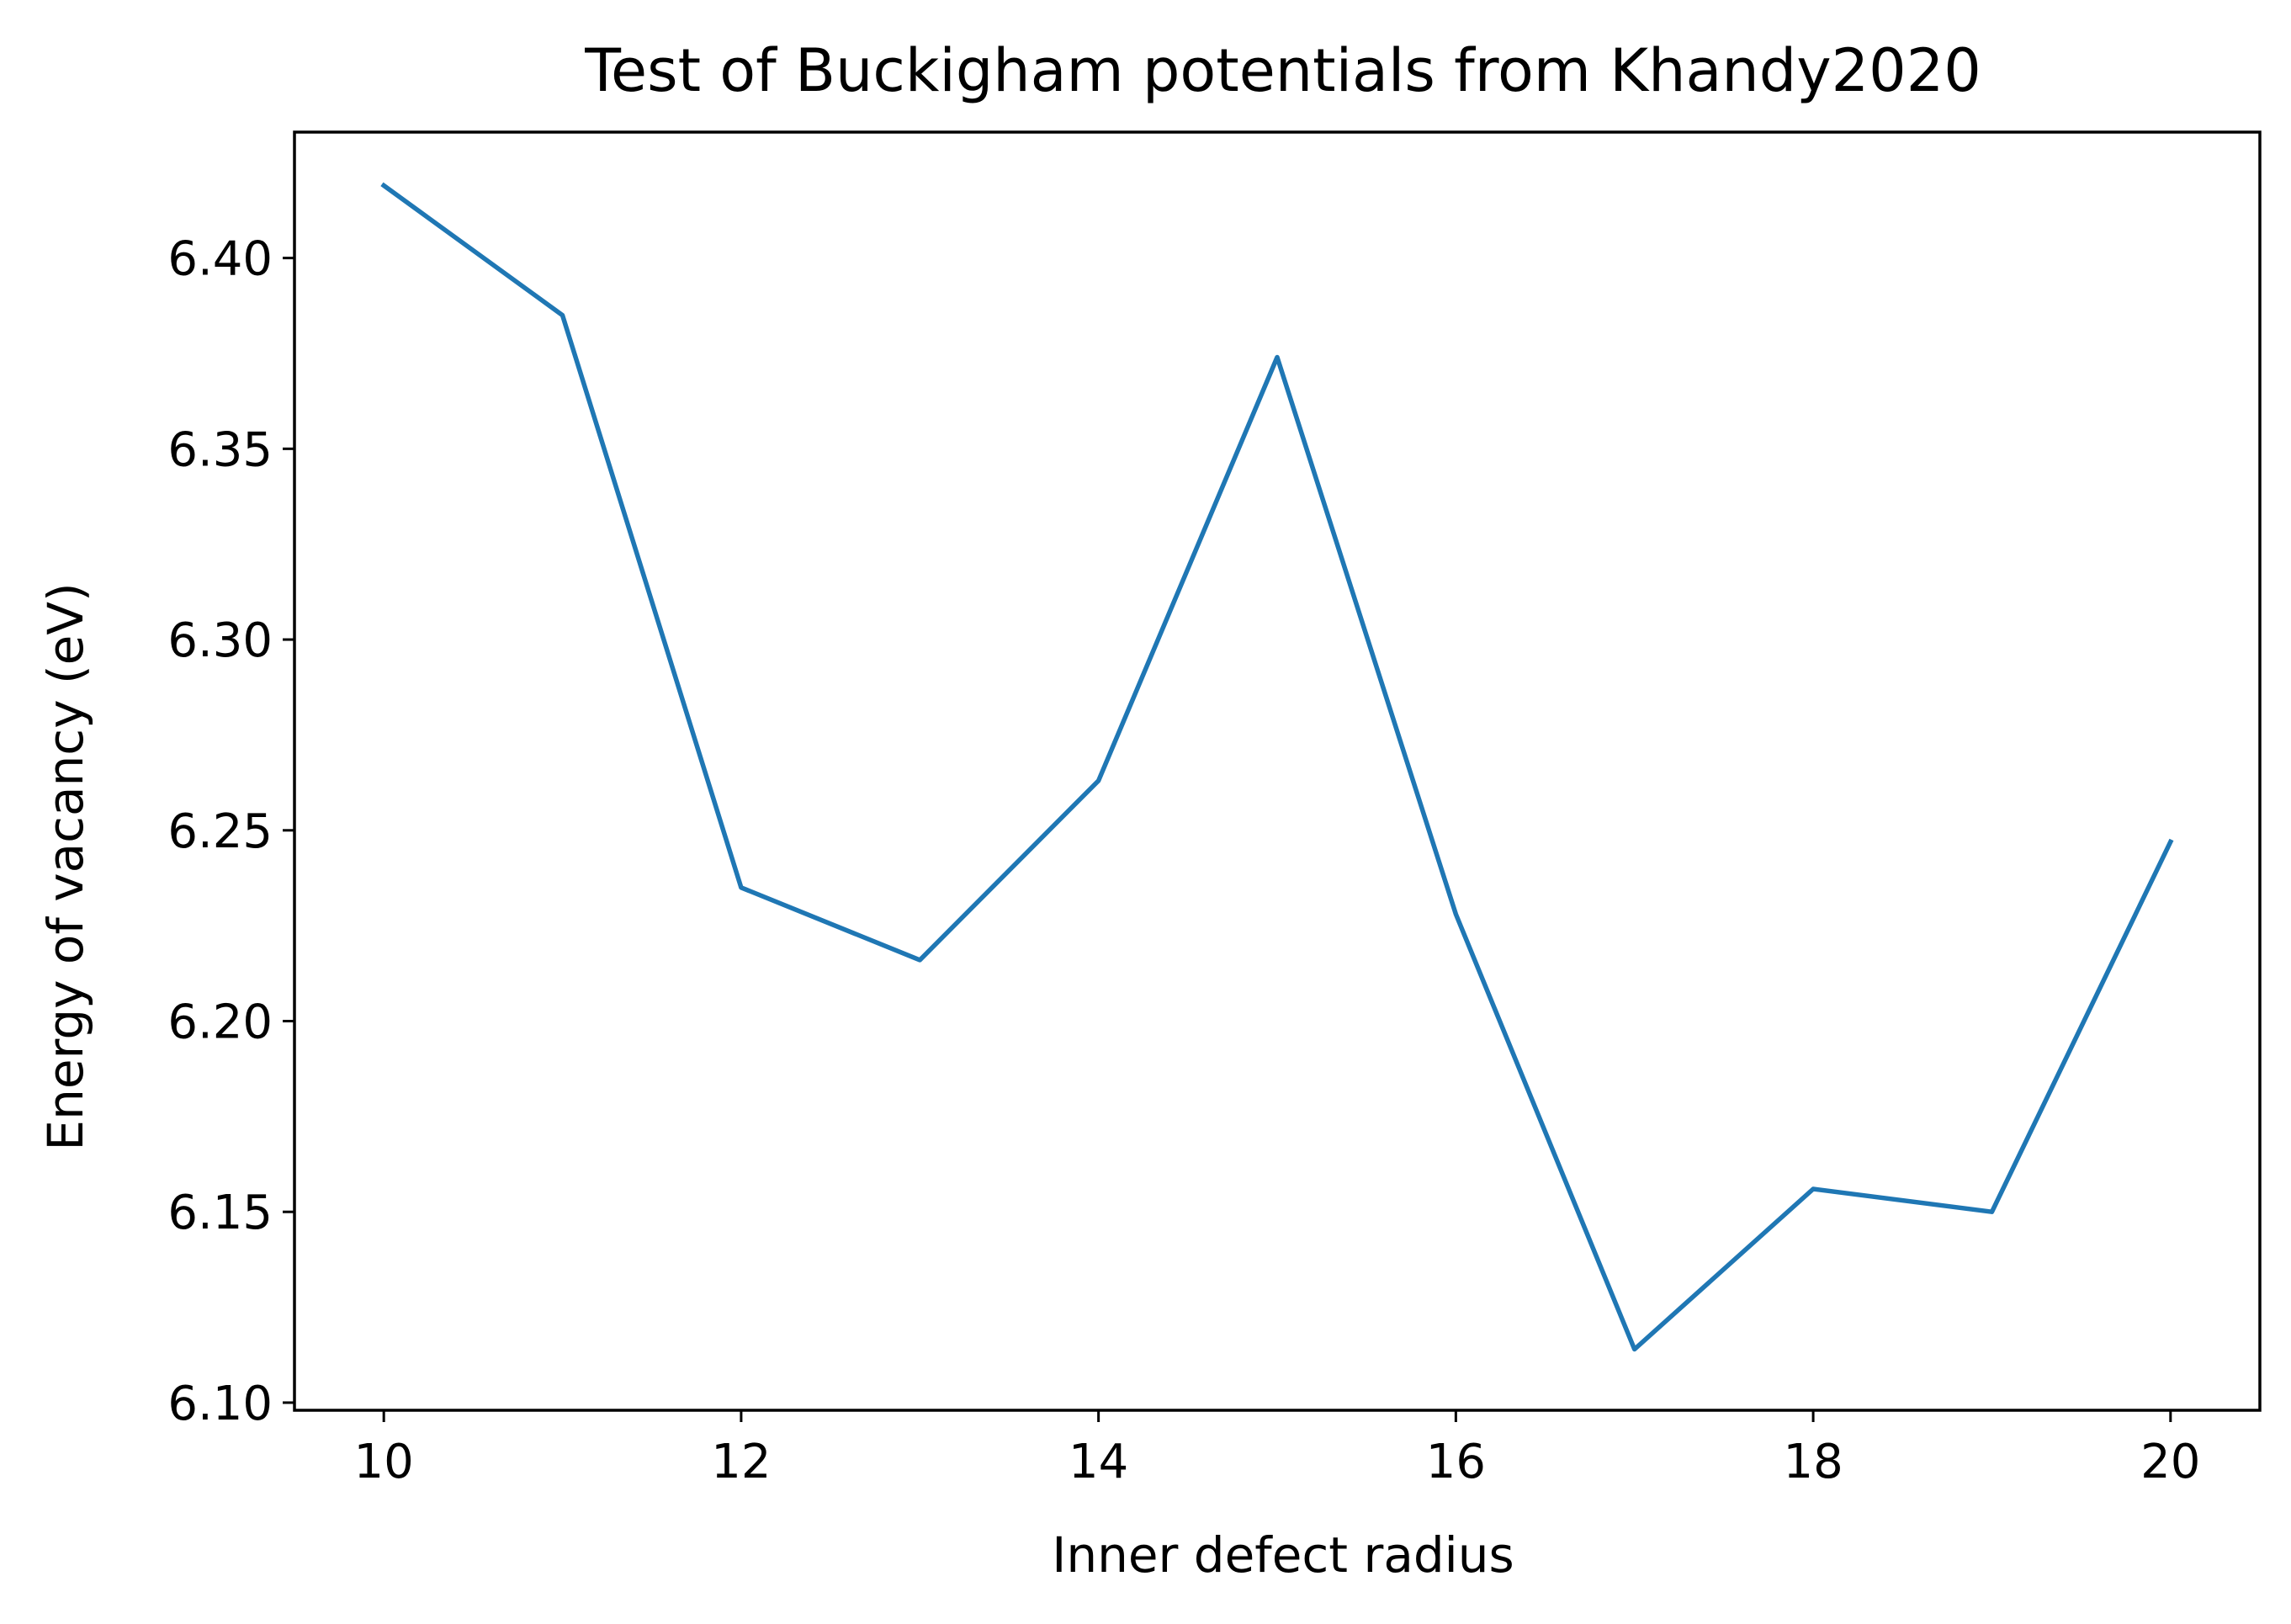 The width and height of the screenshot is (2291, 1624). What do you see at coordinates (220, 1022) in the screenshot?
I see `y-tick-label: 6.20` at bounding box center [220, 1022].